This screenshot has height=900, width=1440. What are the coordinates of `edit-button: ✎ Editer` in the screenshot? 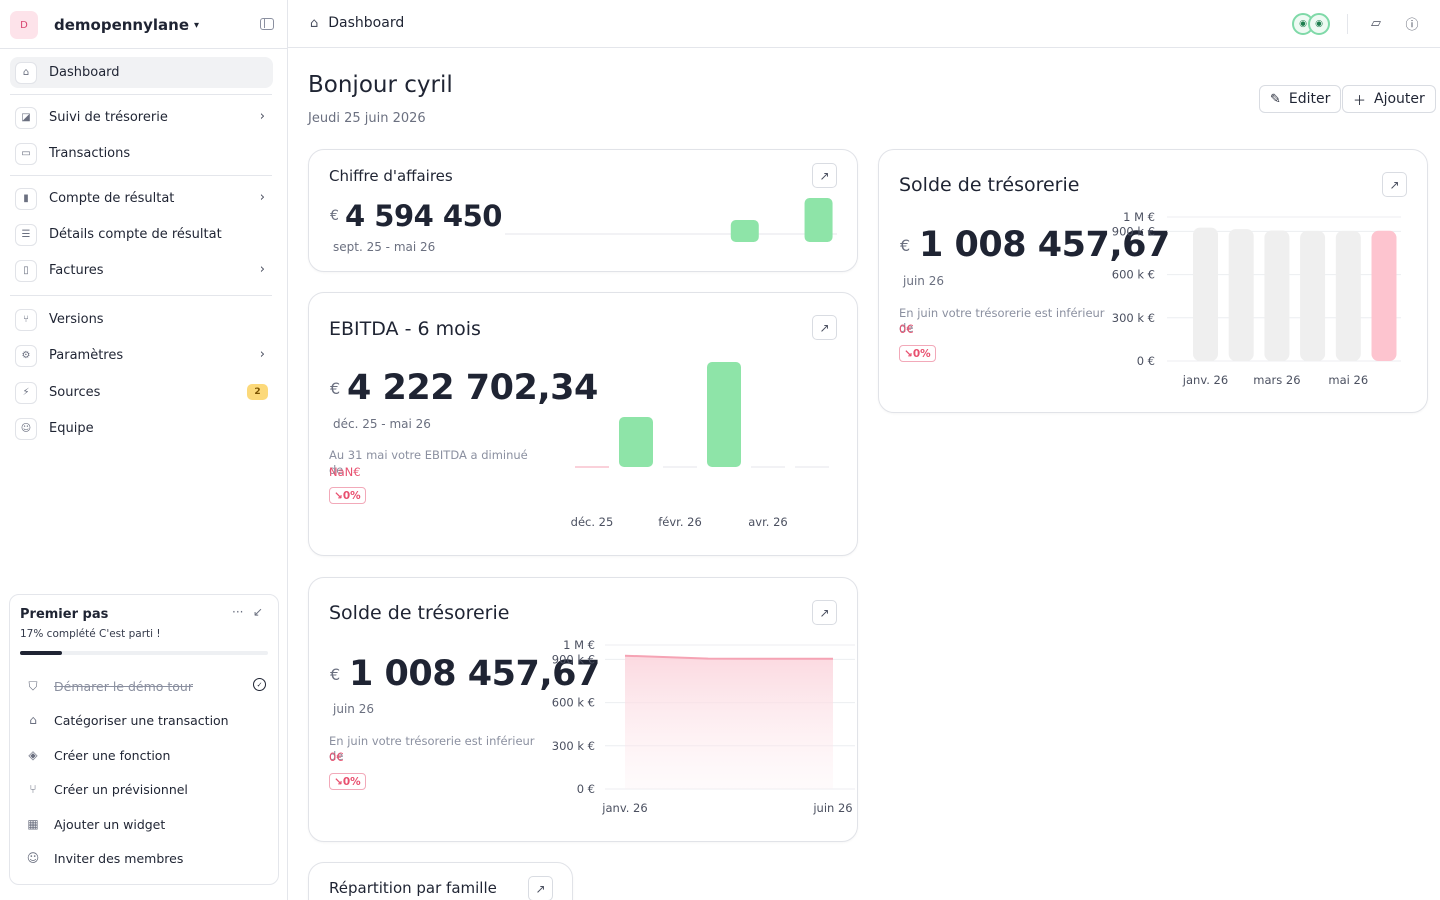 It's located at (1300, 99).